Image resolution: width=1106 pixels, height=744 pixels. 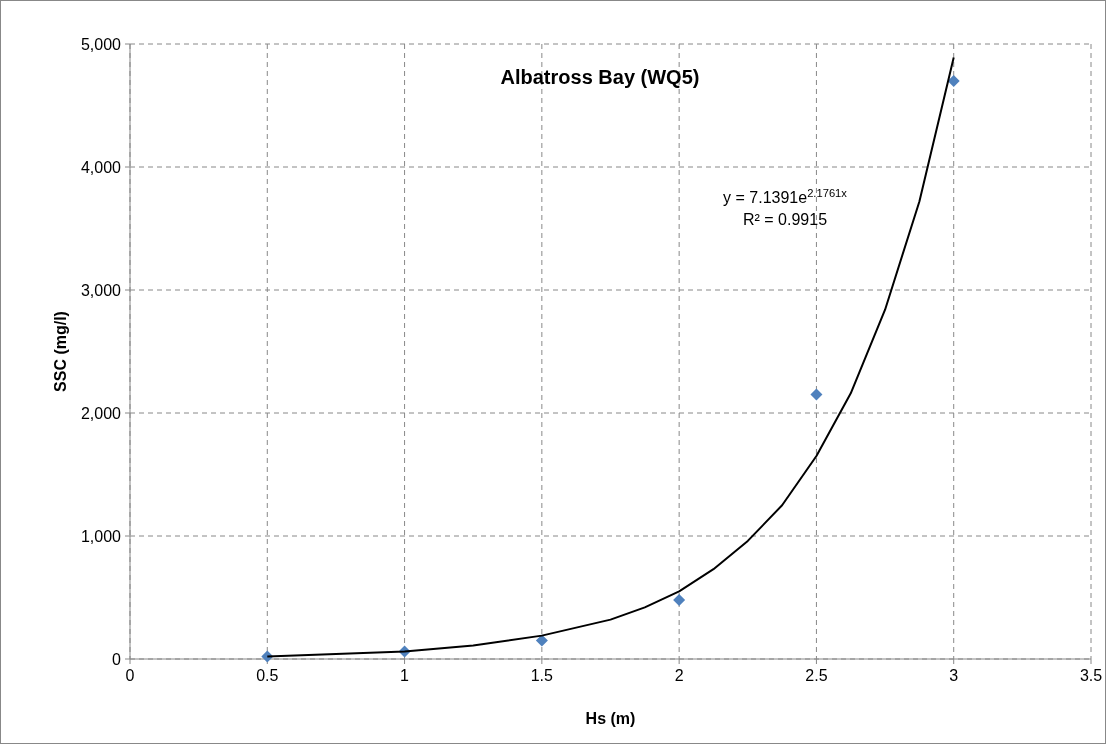 What do you see at coordinates (101, 536) in the screenshot?
I see `y-tick-label: 1,000` at bounding box center [101, 536].